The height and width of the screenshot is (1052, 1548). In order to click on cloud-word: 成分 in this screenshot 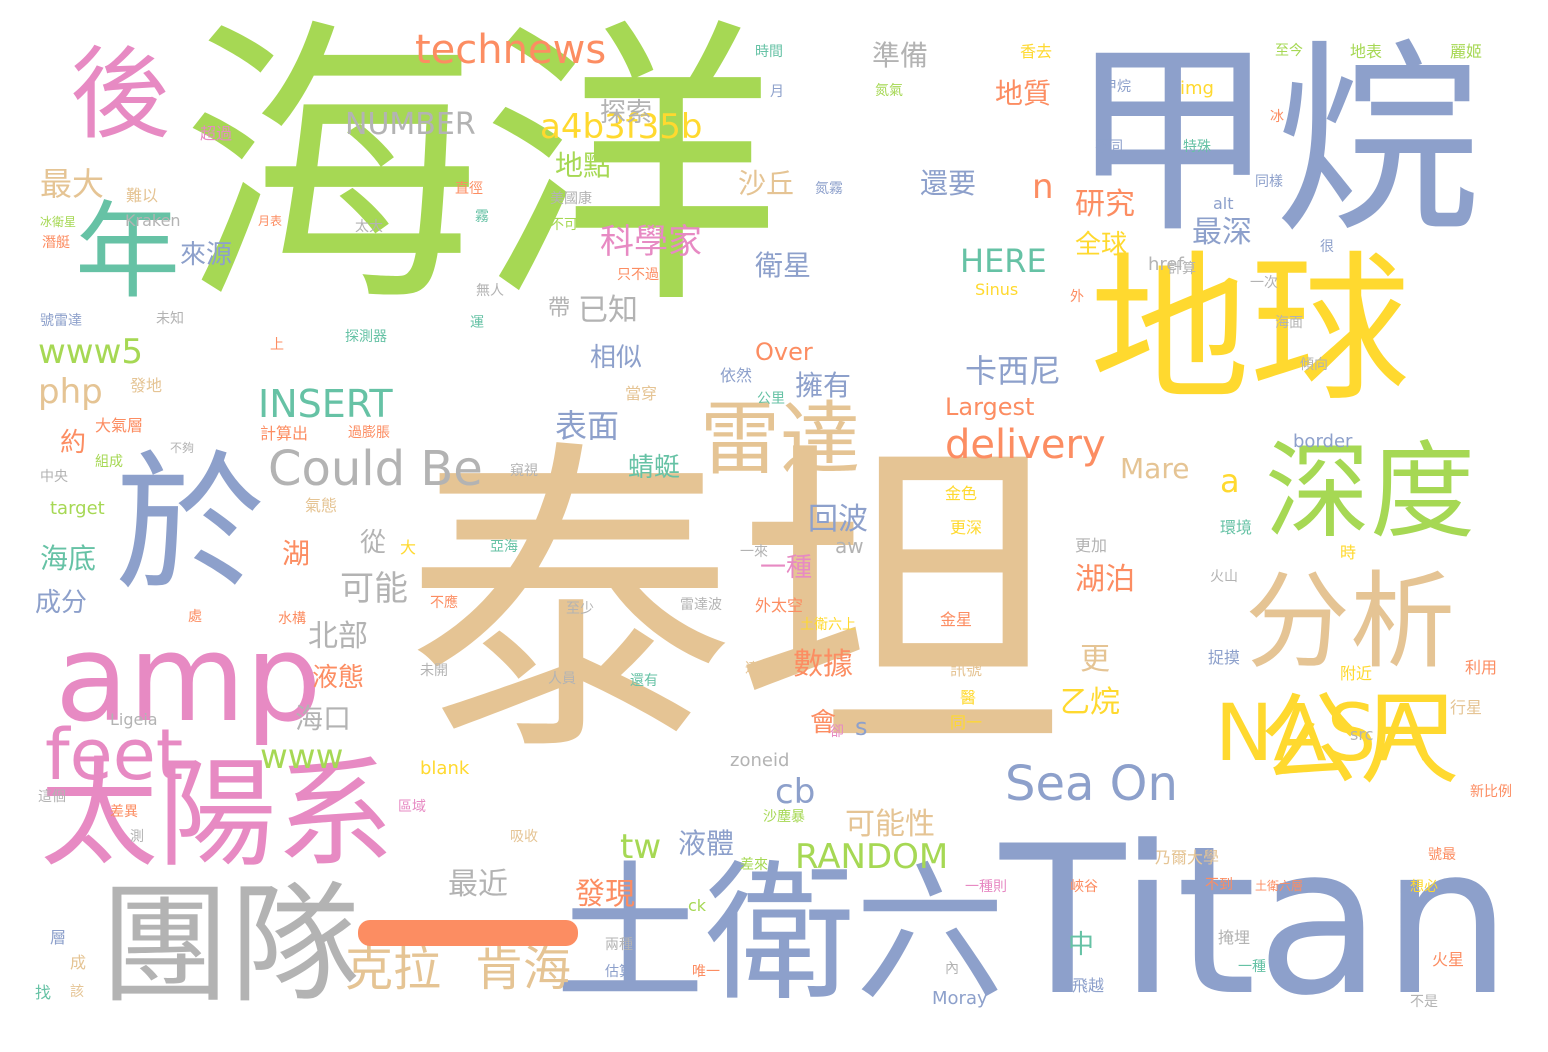, I will do `click(61, 603)`.